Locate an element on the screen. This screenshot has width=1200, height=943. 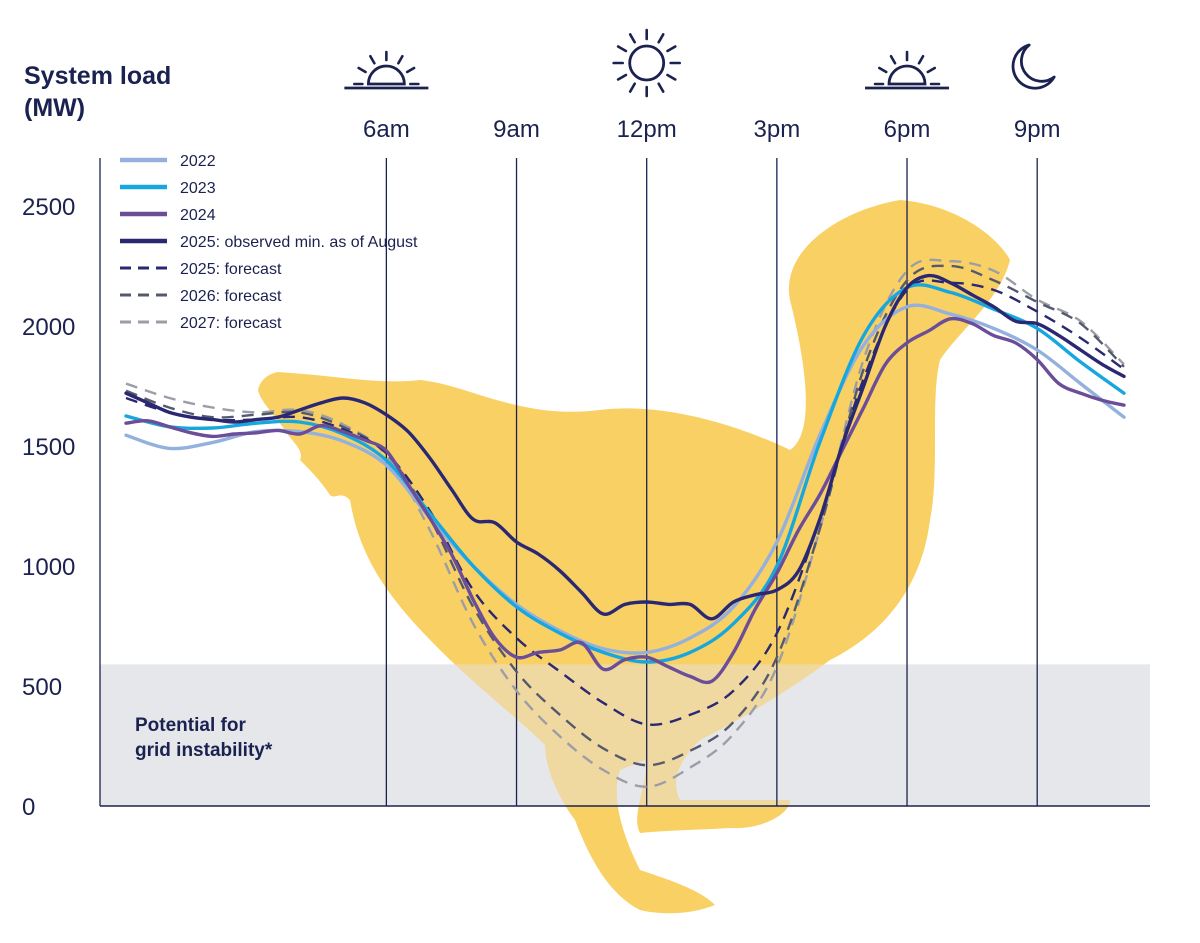
x-tick-label: 9am is located at coordinates (516, 129).